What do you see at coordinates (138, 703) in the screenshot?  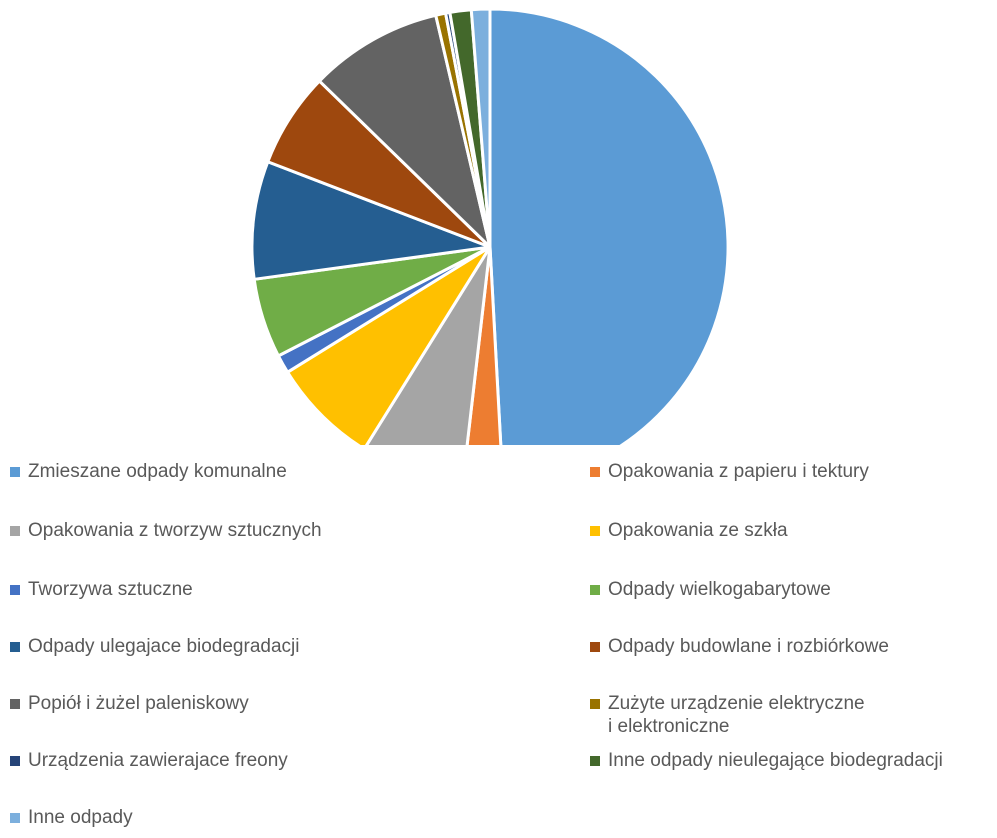 I see `legend-label-9: Popiół i żużel paleniskowy` at bounding box center [138, 703].